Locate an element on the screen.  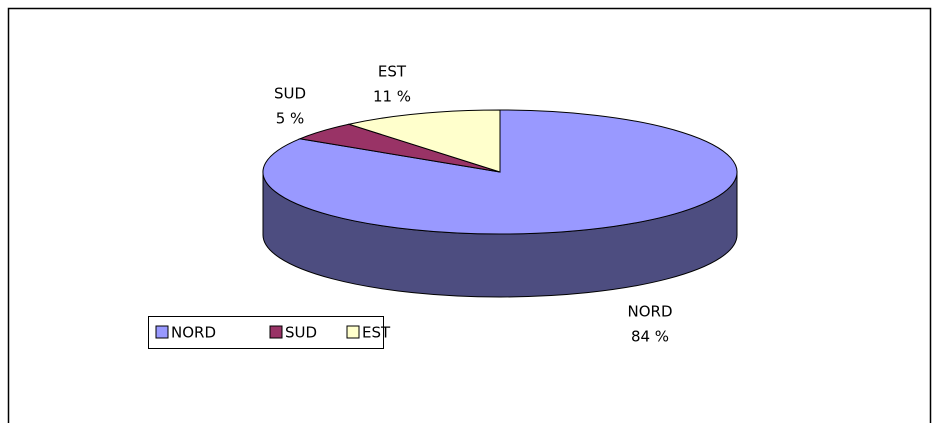
slice-label-value: 11 % is located at coordinates (392, 97).